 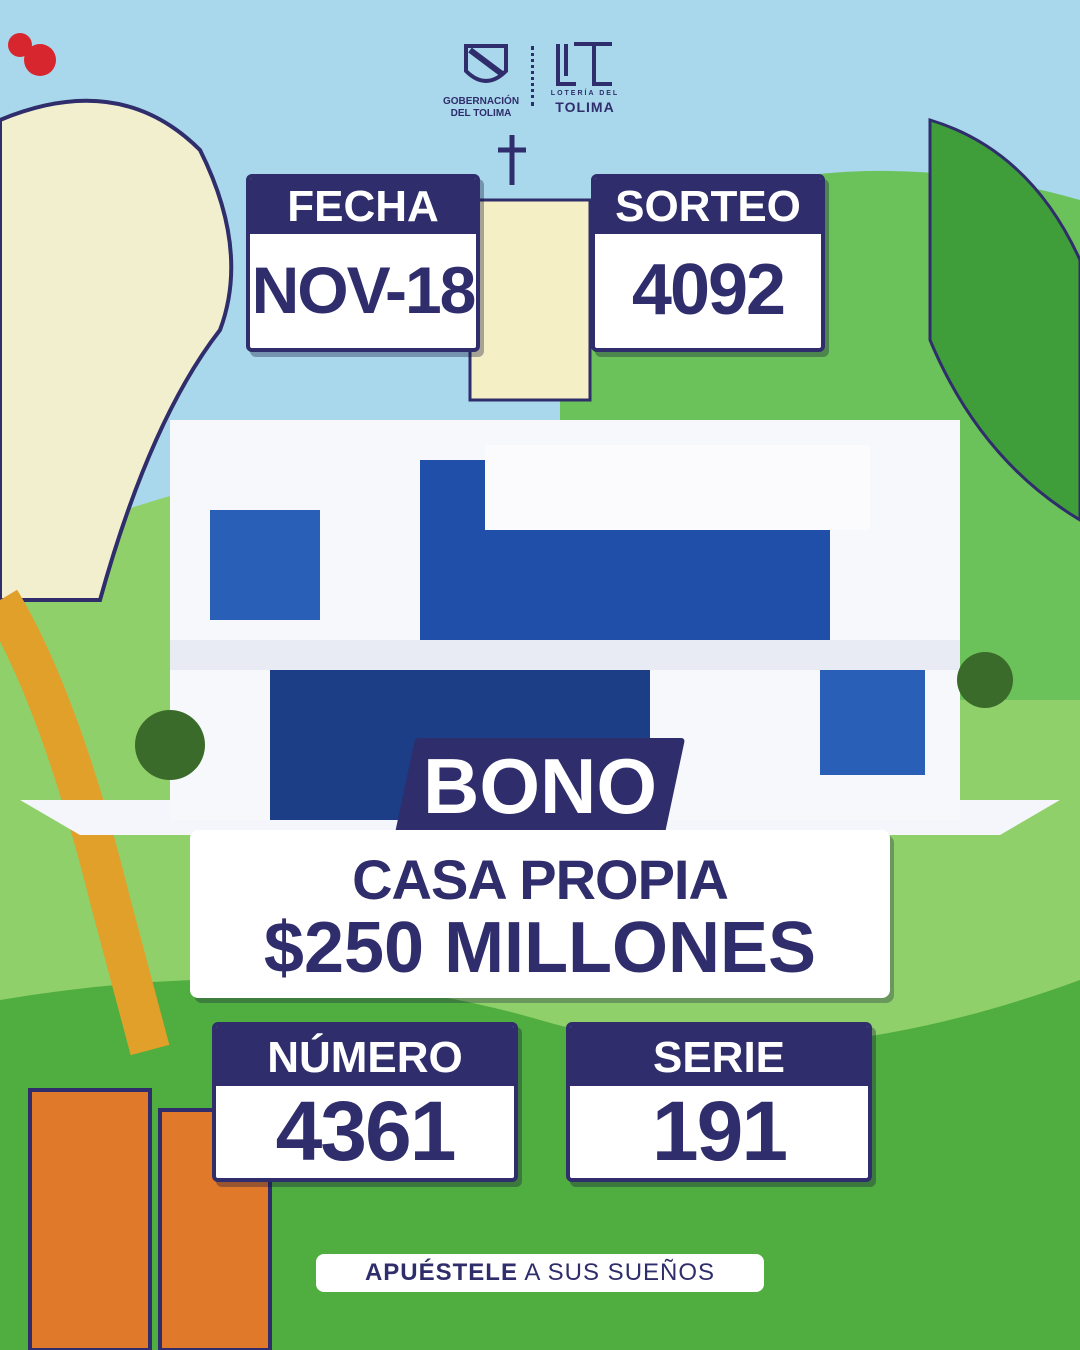 I want to click on numero-label: NÚMERO, so click(x=365, y=1056).